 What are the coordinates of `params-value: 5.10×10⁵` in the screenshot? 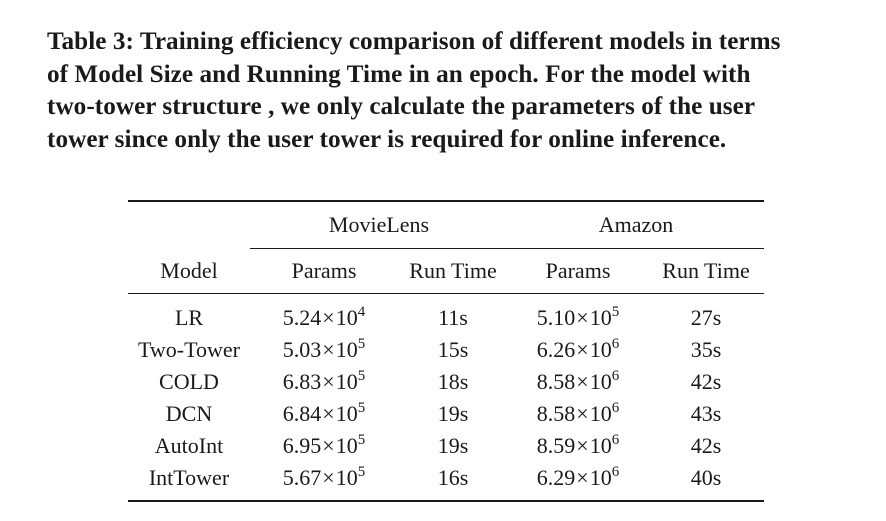 It's located at (578, 318).